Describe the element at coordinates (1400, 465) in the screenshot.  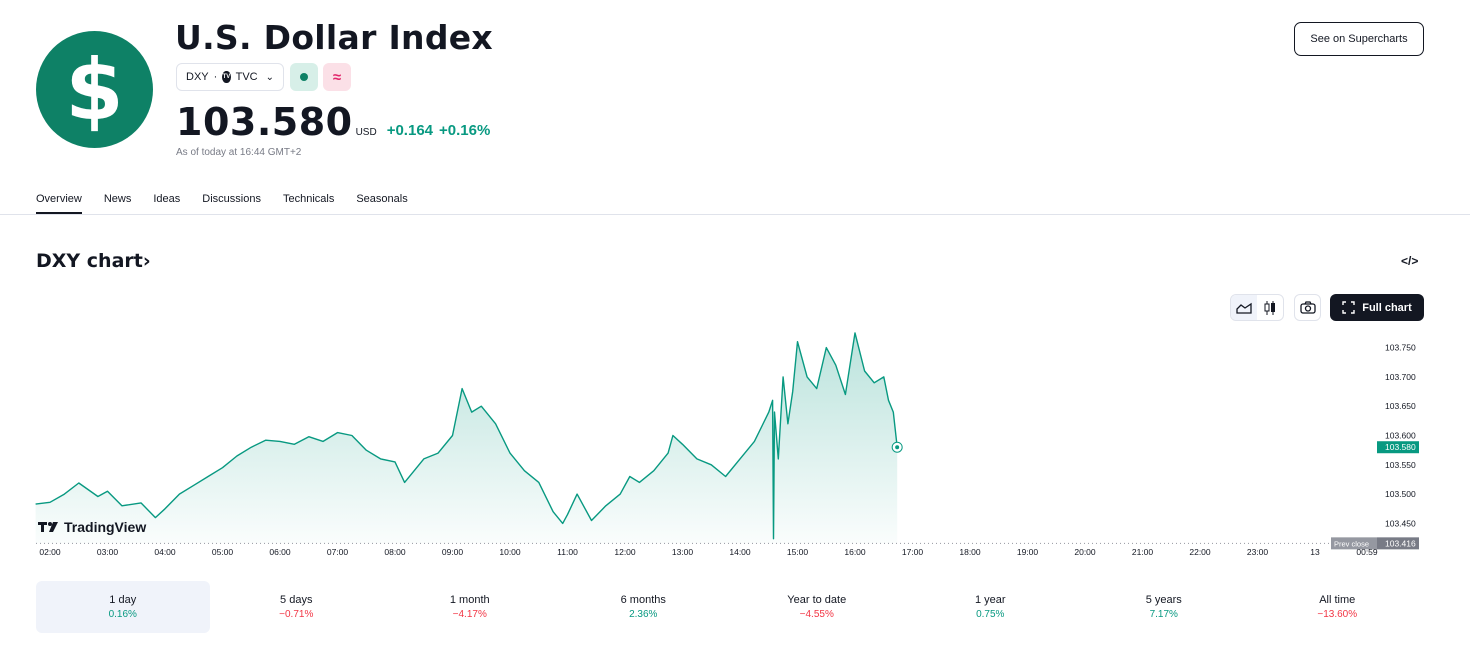
I see `y-tick-label: 103.550` at that location.